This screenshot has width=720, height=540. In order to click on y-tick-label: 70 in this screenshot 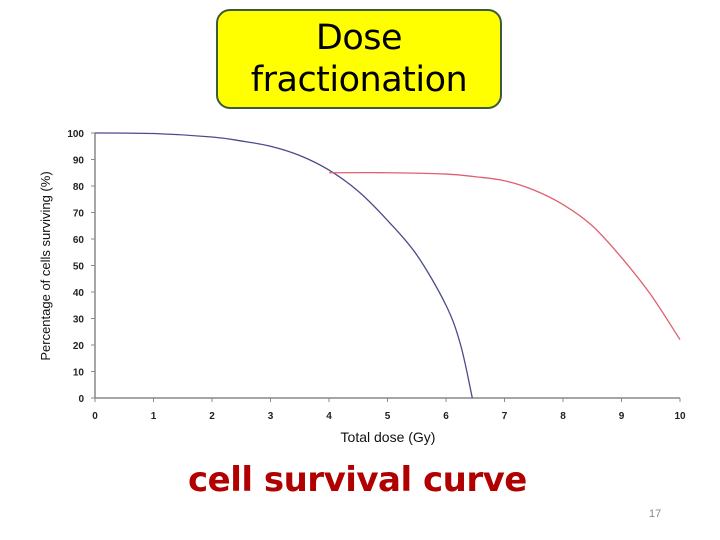, I will do `click(79, 214)`.